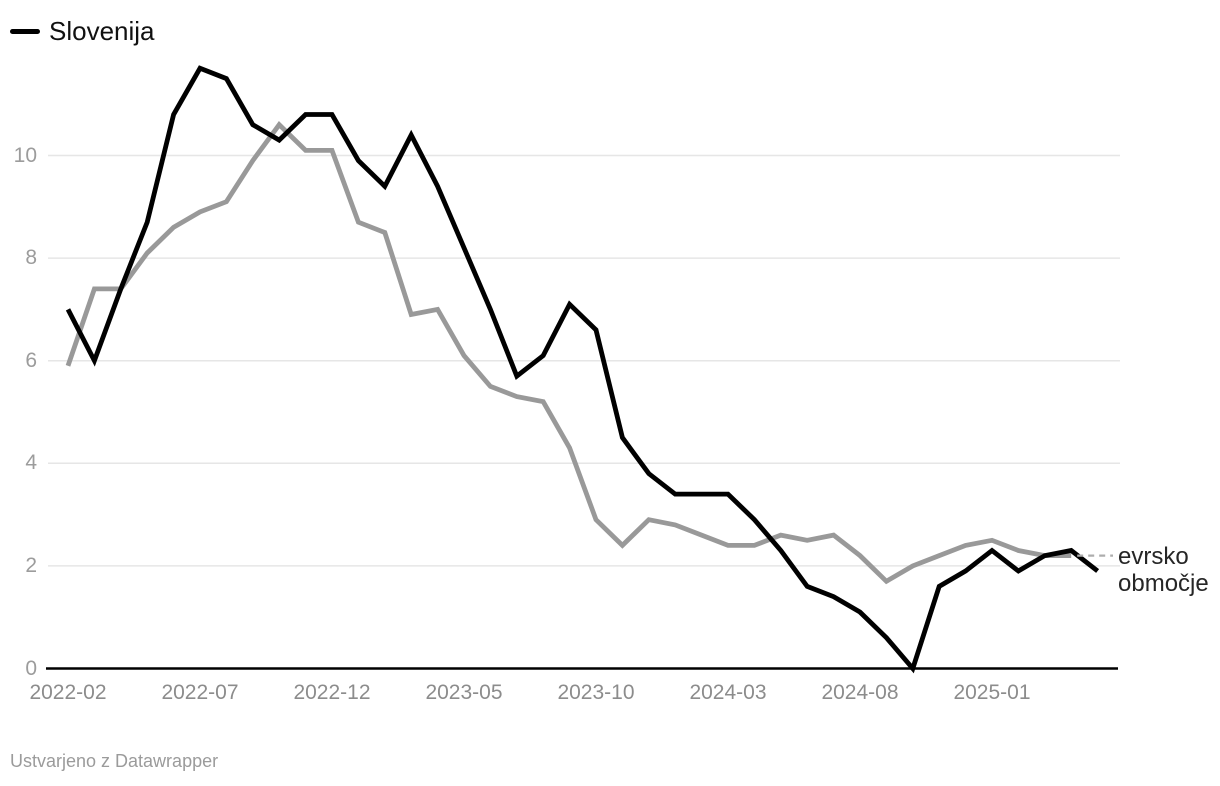  What do you see at coordinates (68, 692) in the screenshot?
I see `x-tick-label-2022-02: 2022-02` at bounding box center [68, 692].